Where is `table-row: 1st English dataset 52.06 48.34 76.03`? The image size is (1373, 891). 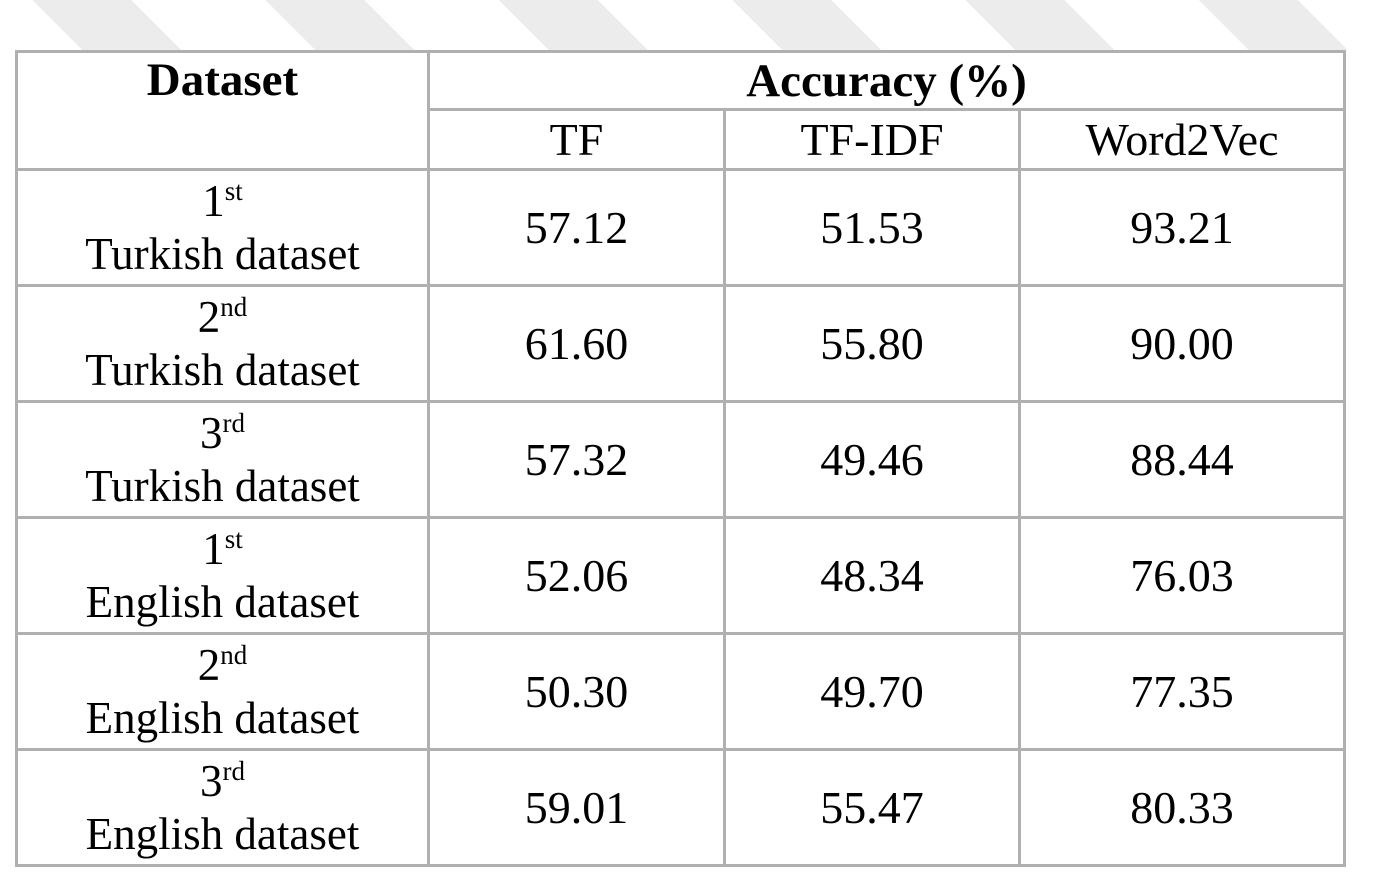
table-row: 1st English dataset 52.06 48.34 76.03 is located at coordinates (681, 575).